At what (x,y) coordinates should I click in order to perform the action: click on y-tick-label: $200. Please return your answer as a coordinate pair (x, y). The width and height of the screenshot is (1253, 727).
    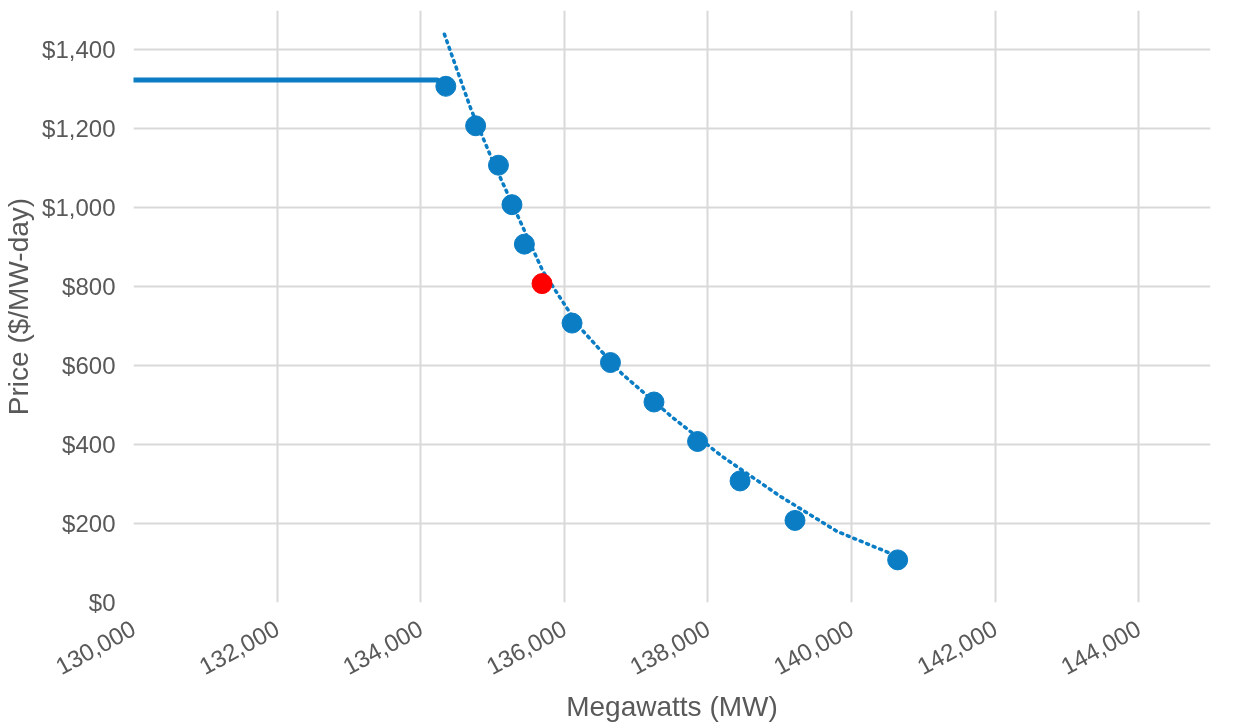
    Looking at the image, I should click on (89, 524).